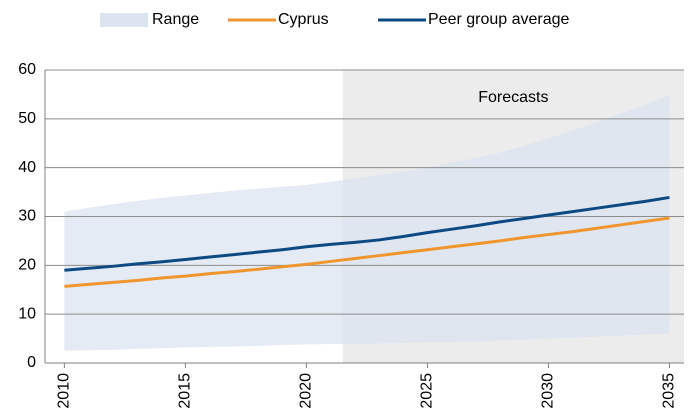 The image size is (692, 417). What do you see at coordinates (303, 19) in the screenshot?
I see `legend-label: Cyprus` at bounding box center [303, 19].